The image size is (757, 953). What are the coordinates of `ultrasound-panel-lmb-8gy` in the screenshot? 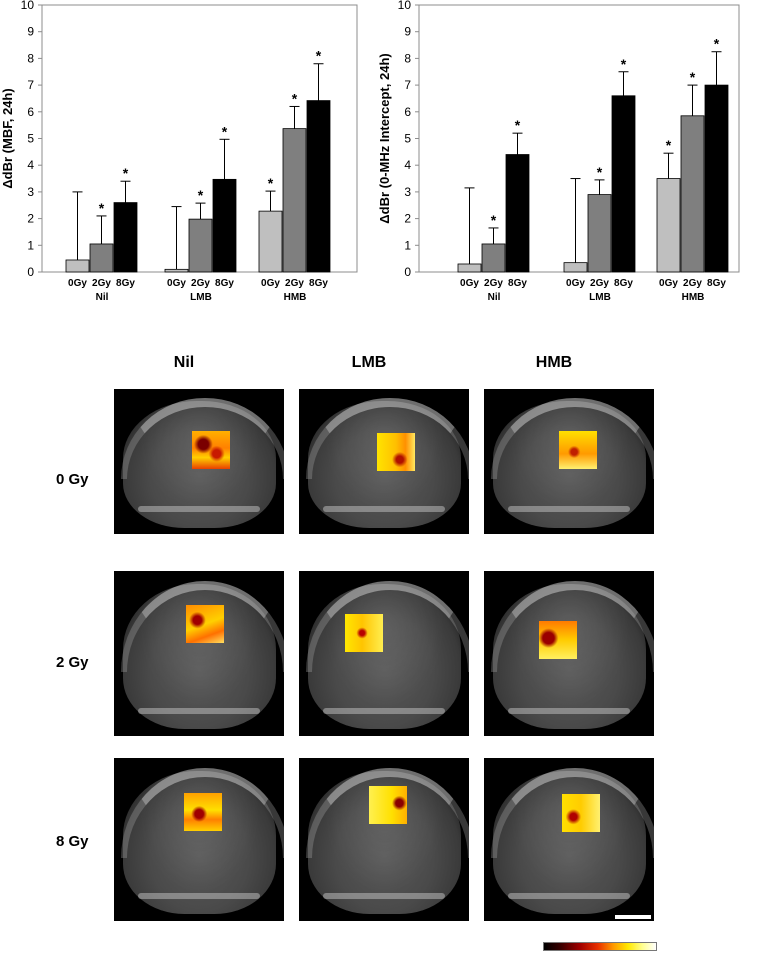 It's located at (384, 839).